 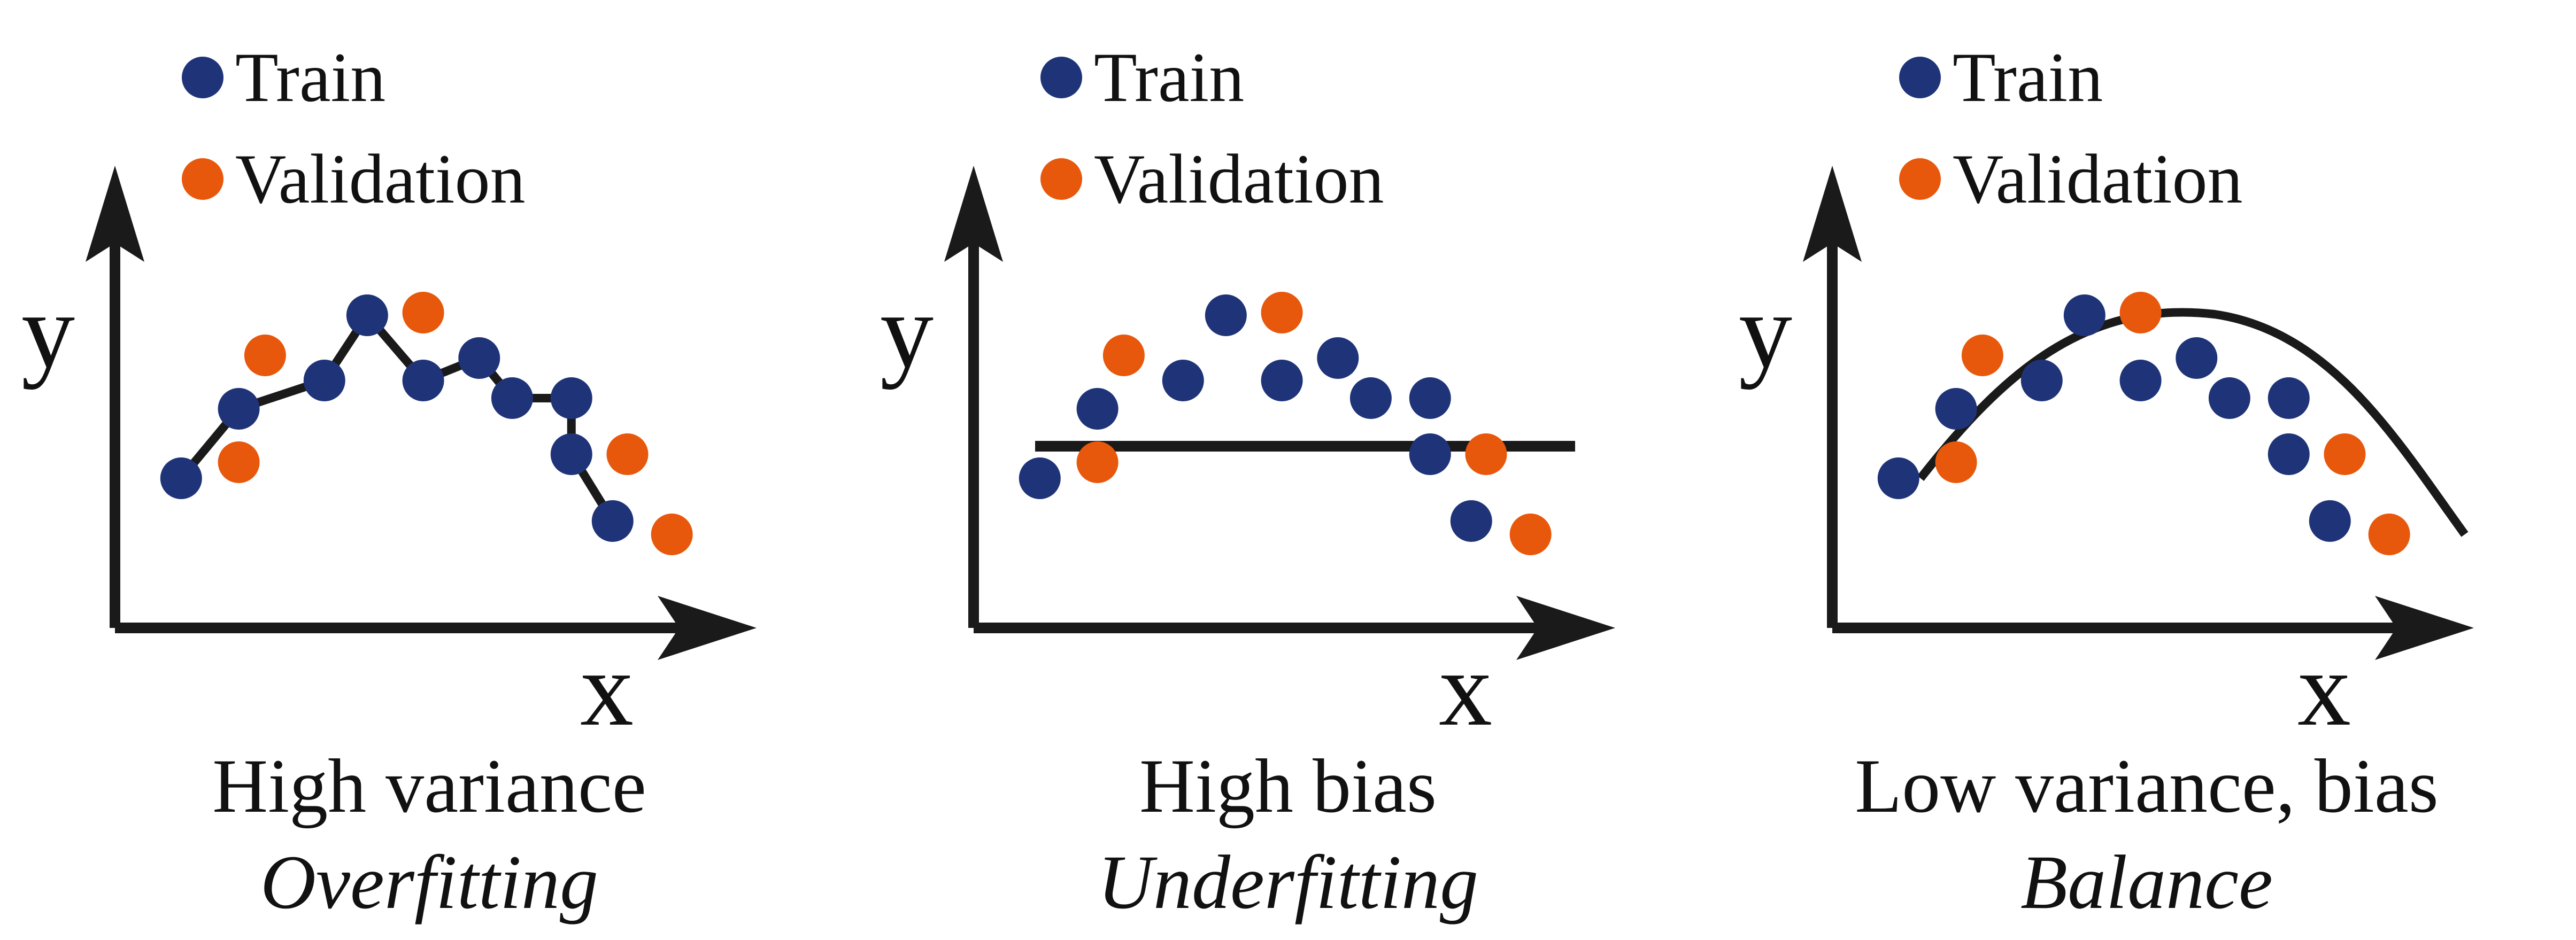 I want to click on balance-plot, so click(x=2138, y=413).